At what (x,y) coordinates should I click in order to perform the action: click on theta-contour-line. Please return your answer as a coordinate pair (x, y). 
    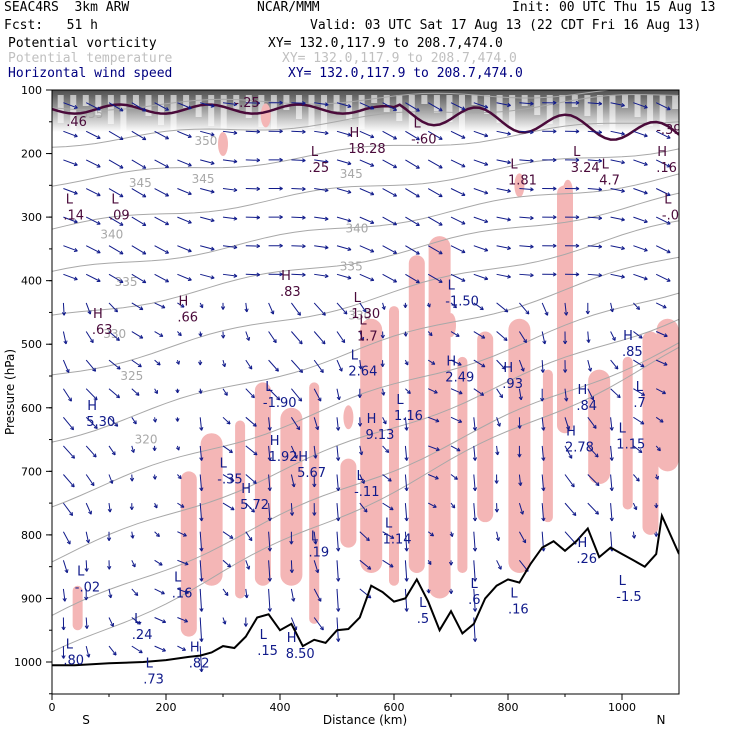
    Looking at the image, I should click on (365, 222).